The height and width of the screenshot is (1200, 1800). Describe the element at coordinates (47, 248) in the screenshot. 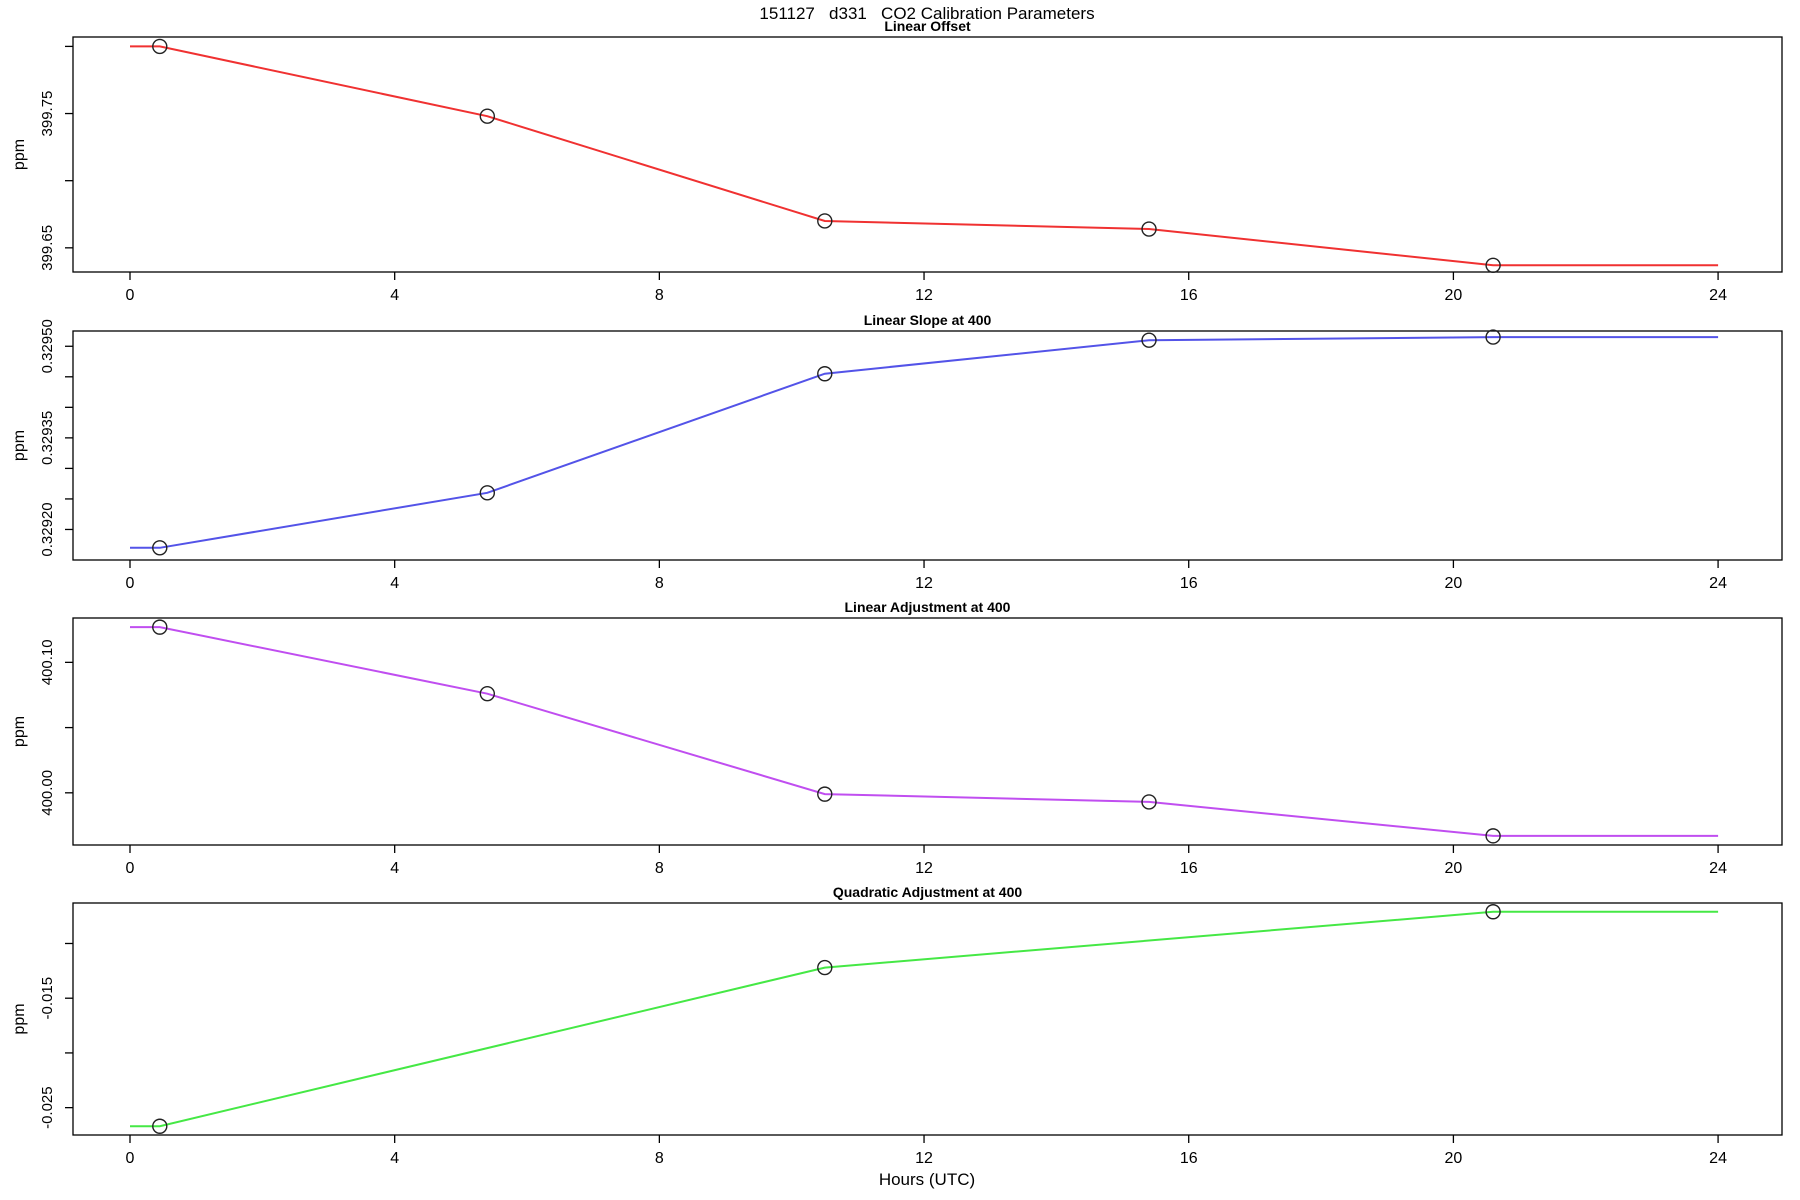

I see `y-tick-label: 399.65` at that location.